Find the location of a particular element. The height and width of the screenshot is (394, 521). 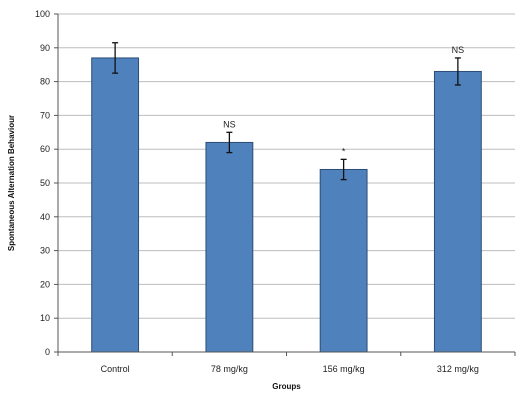

y-axis-ticks: 0 10 20 30 40 50 60 70 80 90 100 is located at coordinates (46, 183).